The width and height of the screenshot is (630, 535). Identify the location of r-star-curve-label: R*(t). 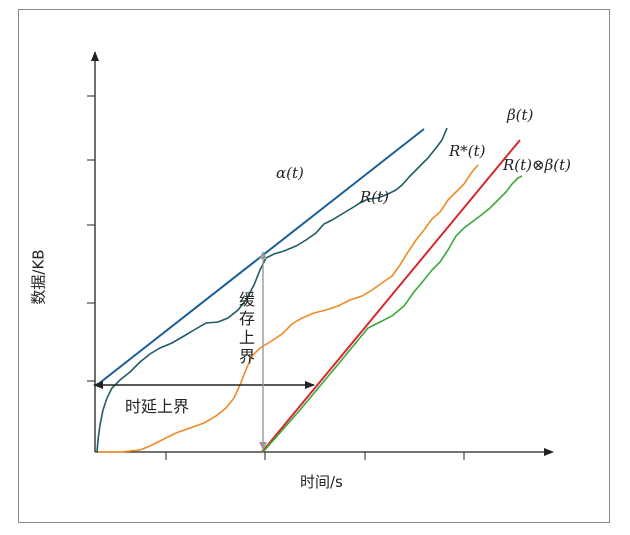
(467, 151).